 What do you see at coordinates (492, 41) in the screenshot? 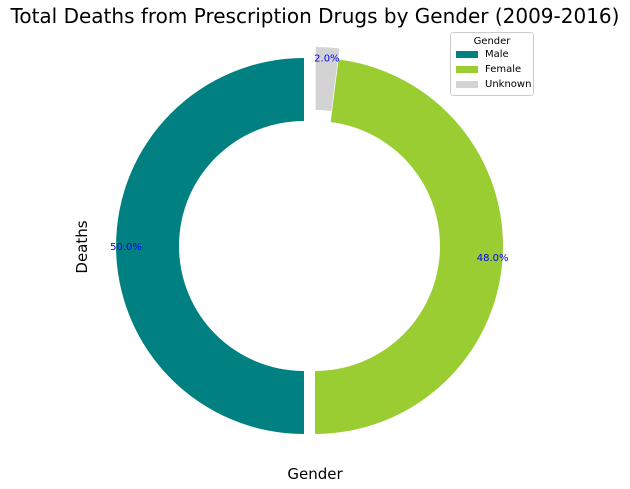
I see `legend-title: Gender` at bounding box center [492, 41].